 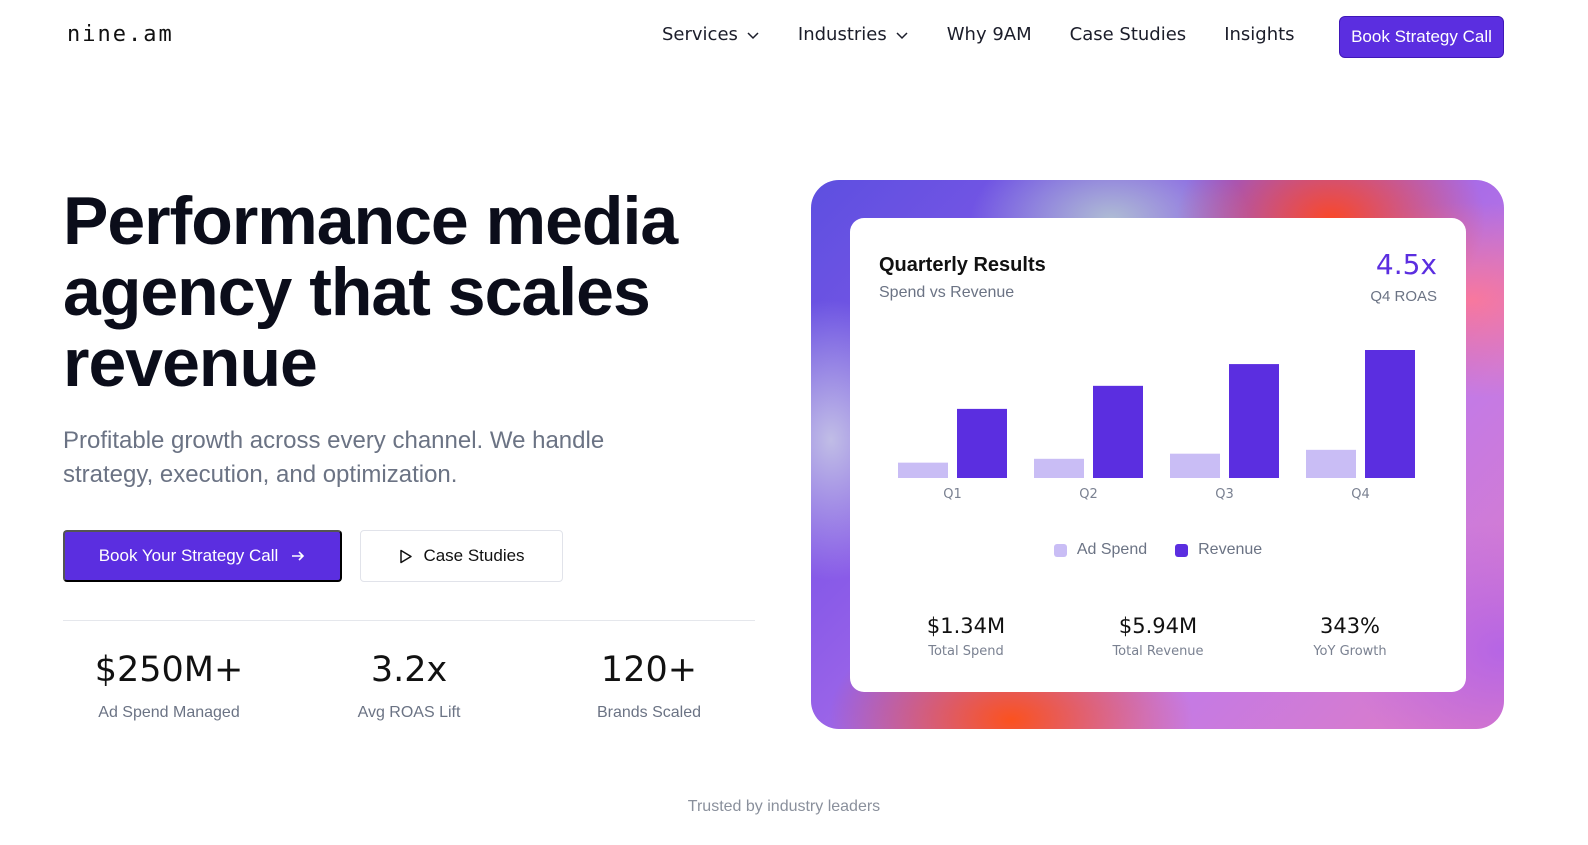 I want to click on bar-chart: Q1 Q2 Q3 Q4, so click(x=1156, y=426).